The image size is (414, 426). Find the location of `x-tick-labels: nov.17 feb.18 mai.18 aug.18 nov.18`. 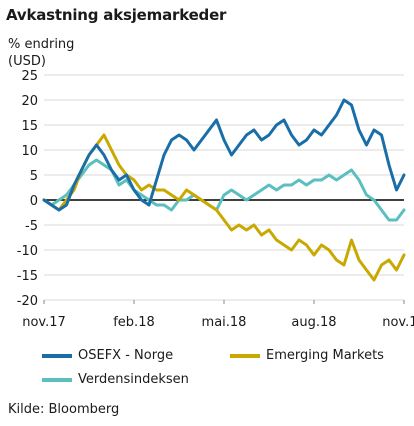

x-tick-labels: nov.17 feb.18 mai.18 aug.18 nov.18 is located at coordinates (218, 315).